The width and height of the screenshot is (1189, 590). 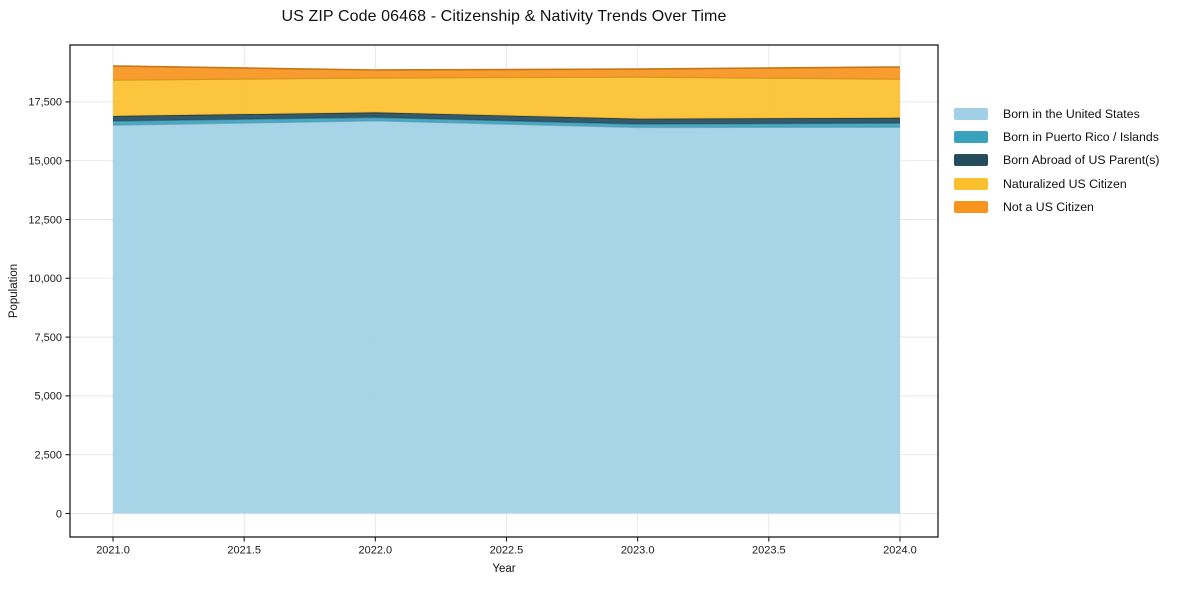 I want to click on x-axis-label: Year, so click(x=504, y=569).